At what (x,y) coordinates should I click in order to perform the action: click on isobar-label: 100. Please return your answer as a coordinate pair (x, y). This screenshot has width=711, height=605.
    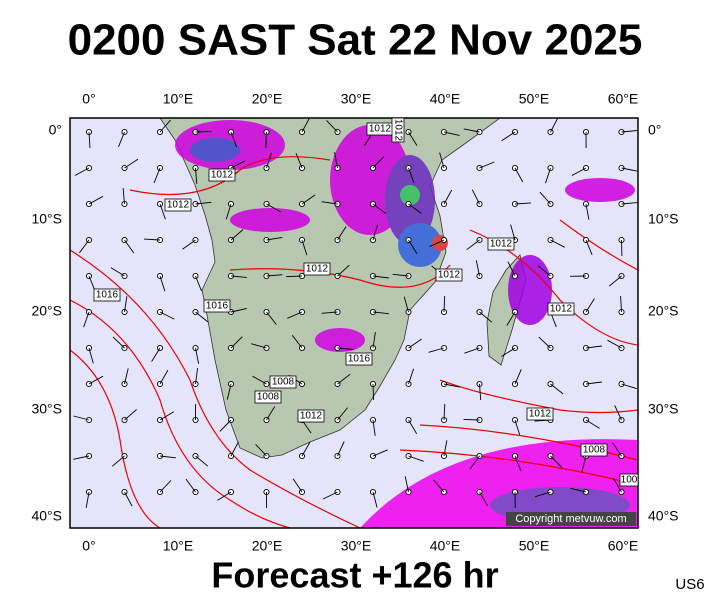
    Looking at the image, I should click on (629, 480).